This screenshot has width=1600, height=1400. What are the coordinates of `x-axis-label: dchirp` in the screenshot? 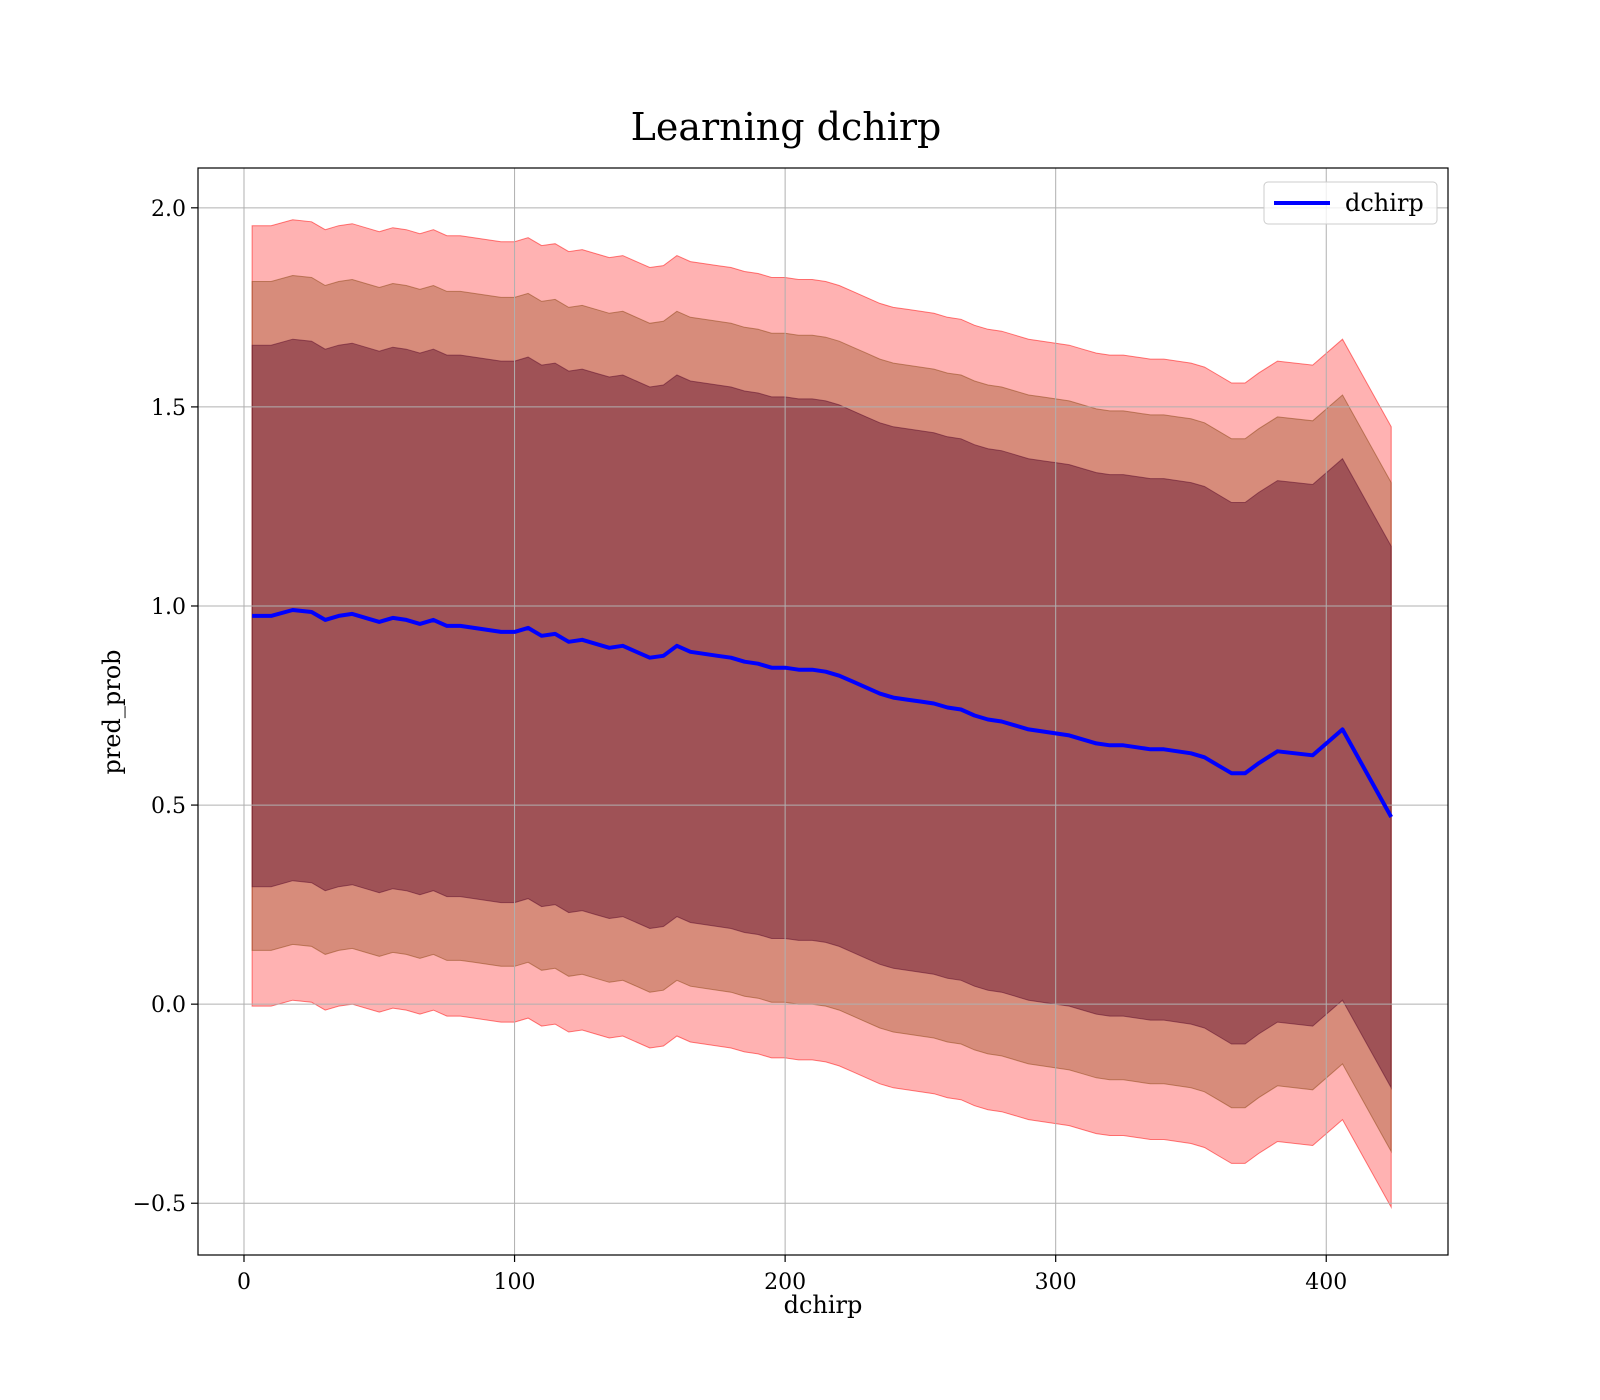 It's located at (823, 1305).